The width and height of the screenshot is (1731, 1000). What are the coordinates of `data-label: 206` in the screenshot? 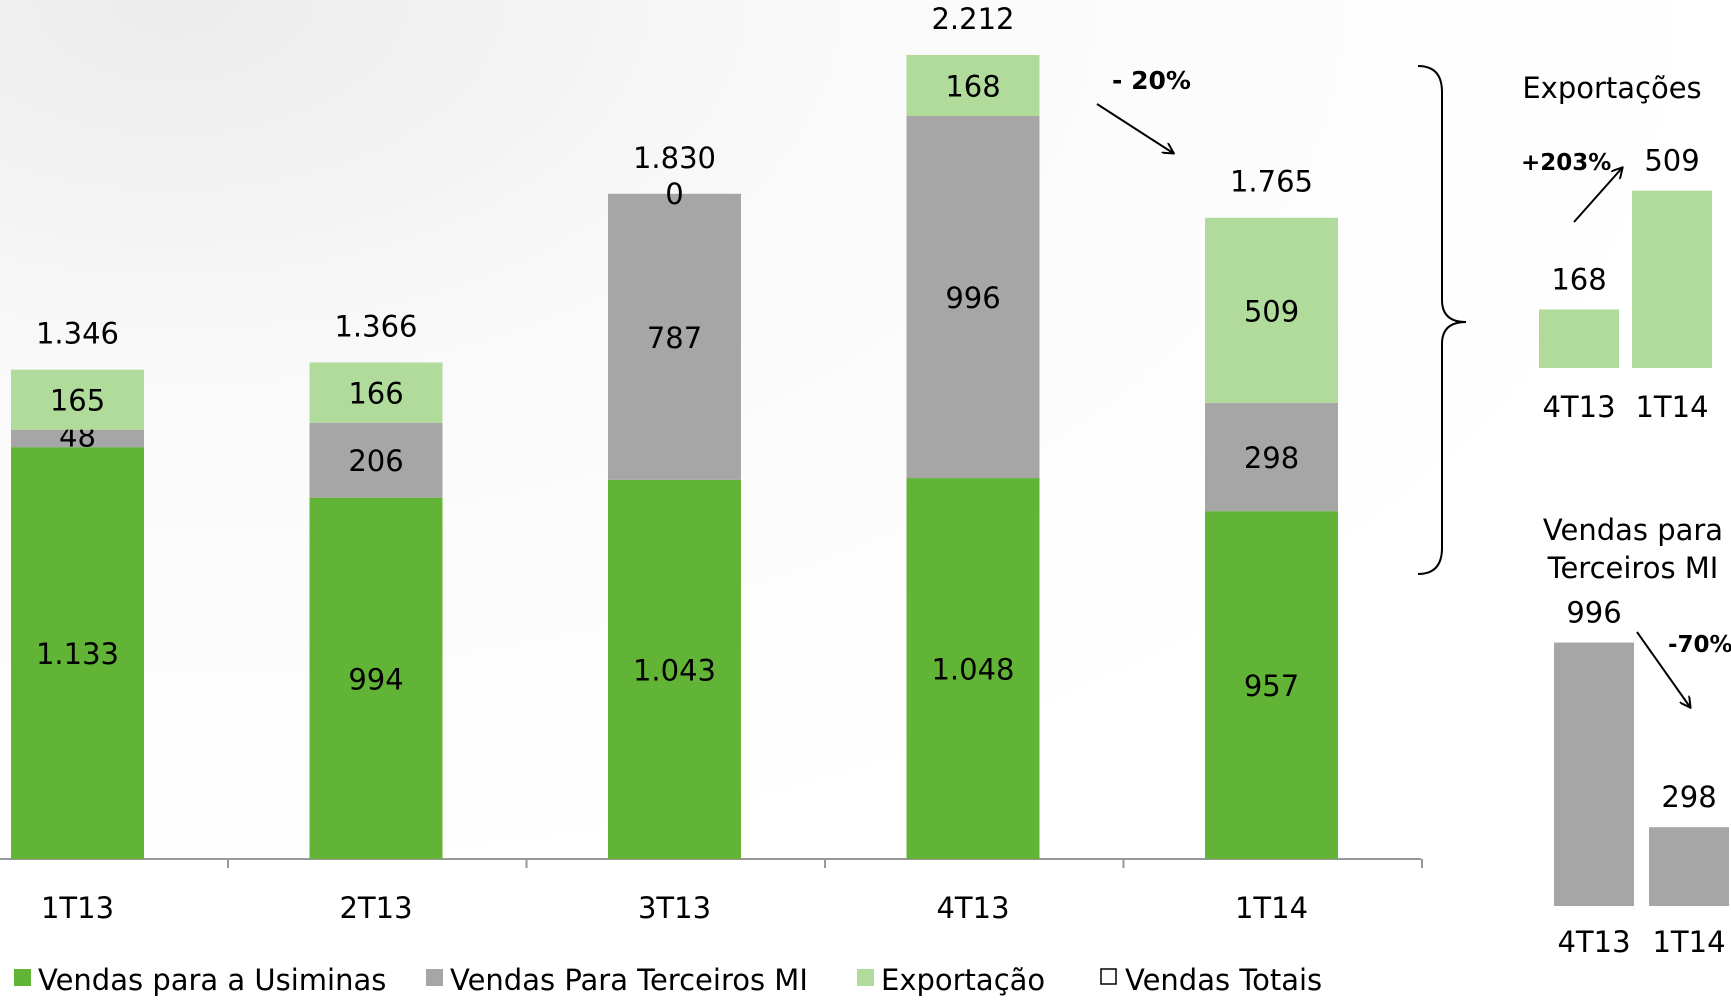 It's located at (375, 461).